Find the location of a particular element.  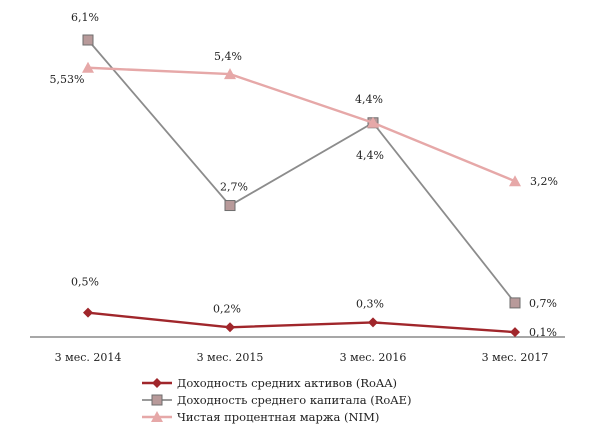

data-label: 5,53% is located at coordinates (67, 79).